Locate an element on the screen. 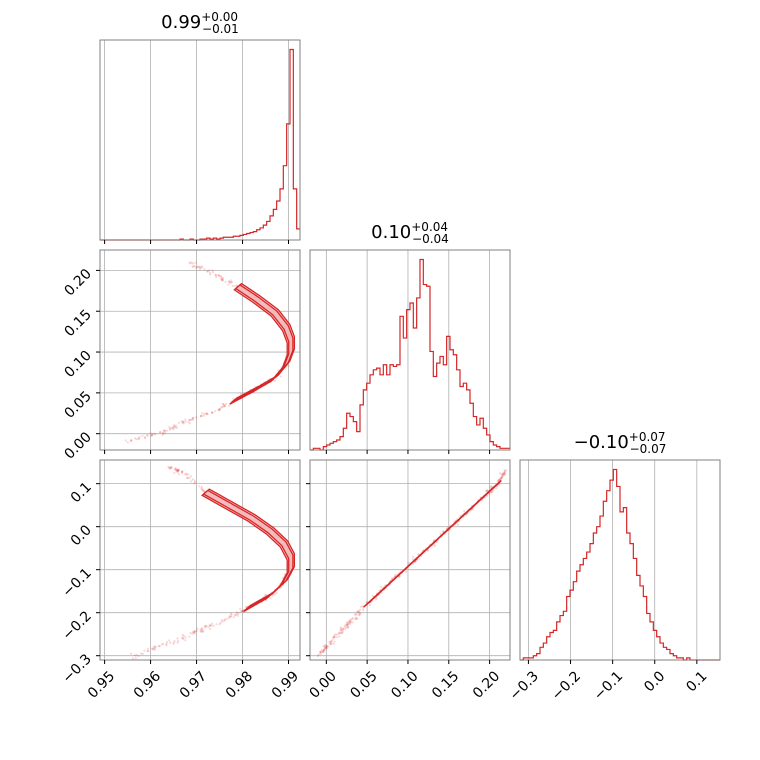 This screenshot has height=760, width=760. y-tick-label: 0.20 is located at coordinates (77, 282).